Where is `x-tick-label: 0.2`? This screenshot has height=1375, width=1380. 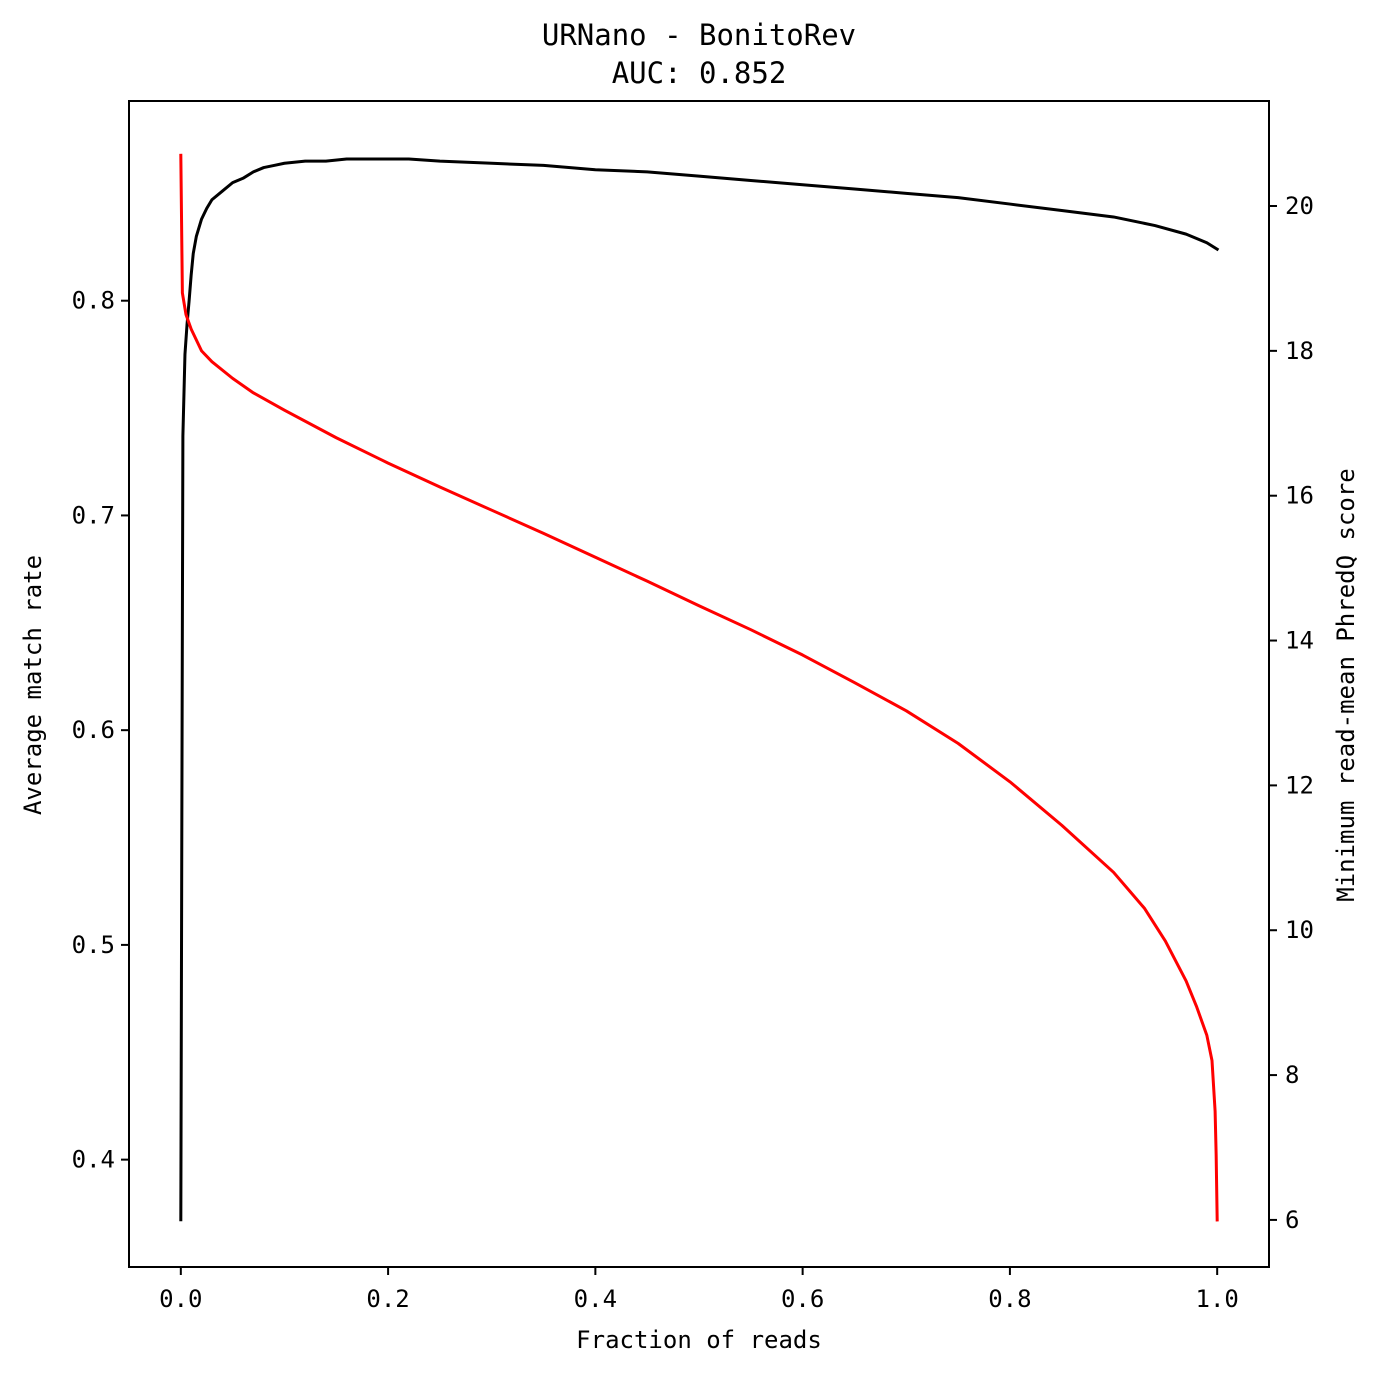 x-tick-label: 0.2 is located at coordinates (387, 1299).